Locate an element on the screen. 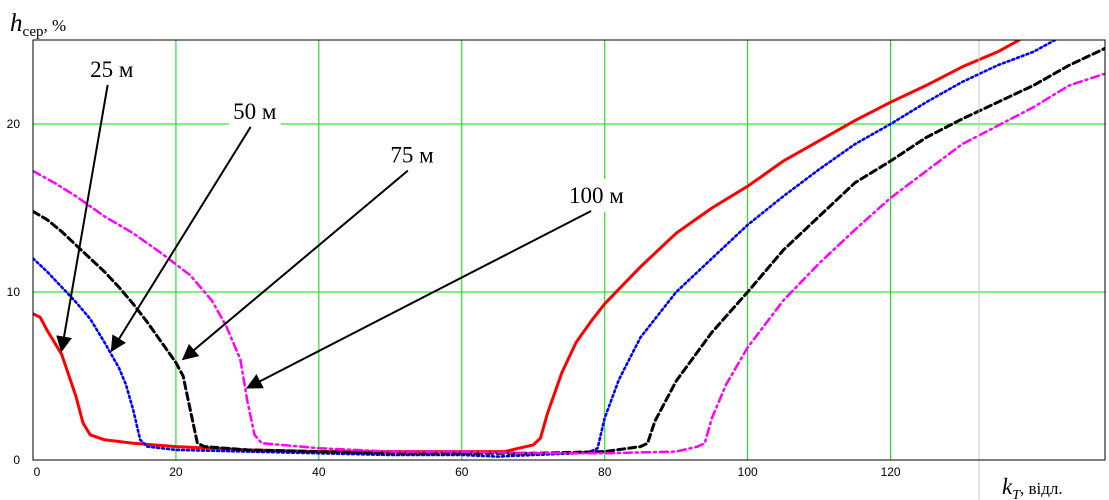  y-tick-label: 0 is located at coordinates (16, 460).